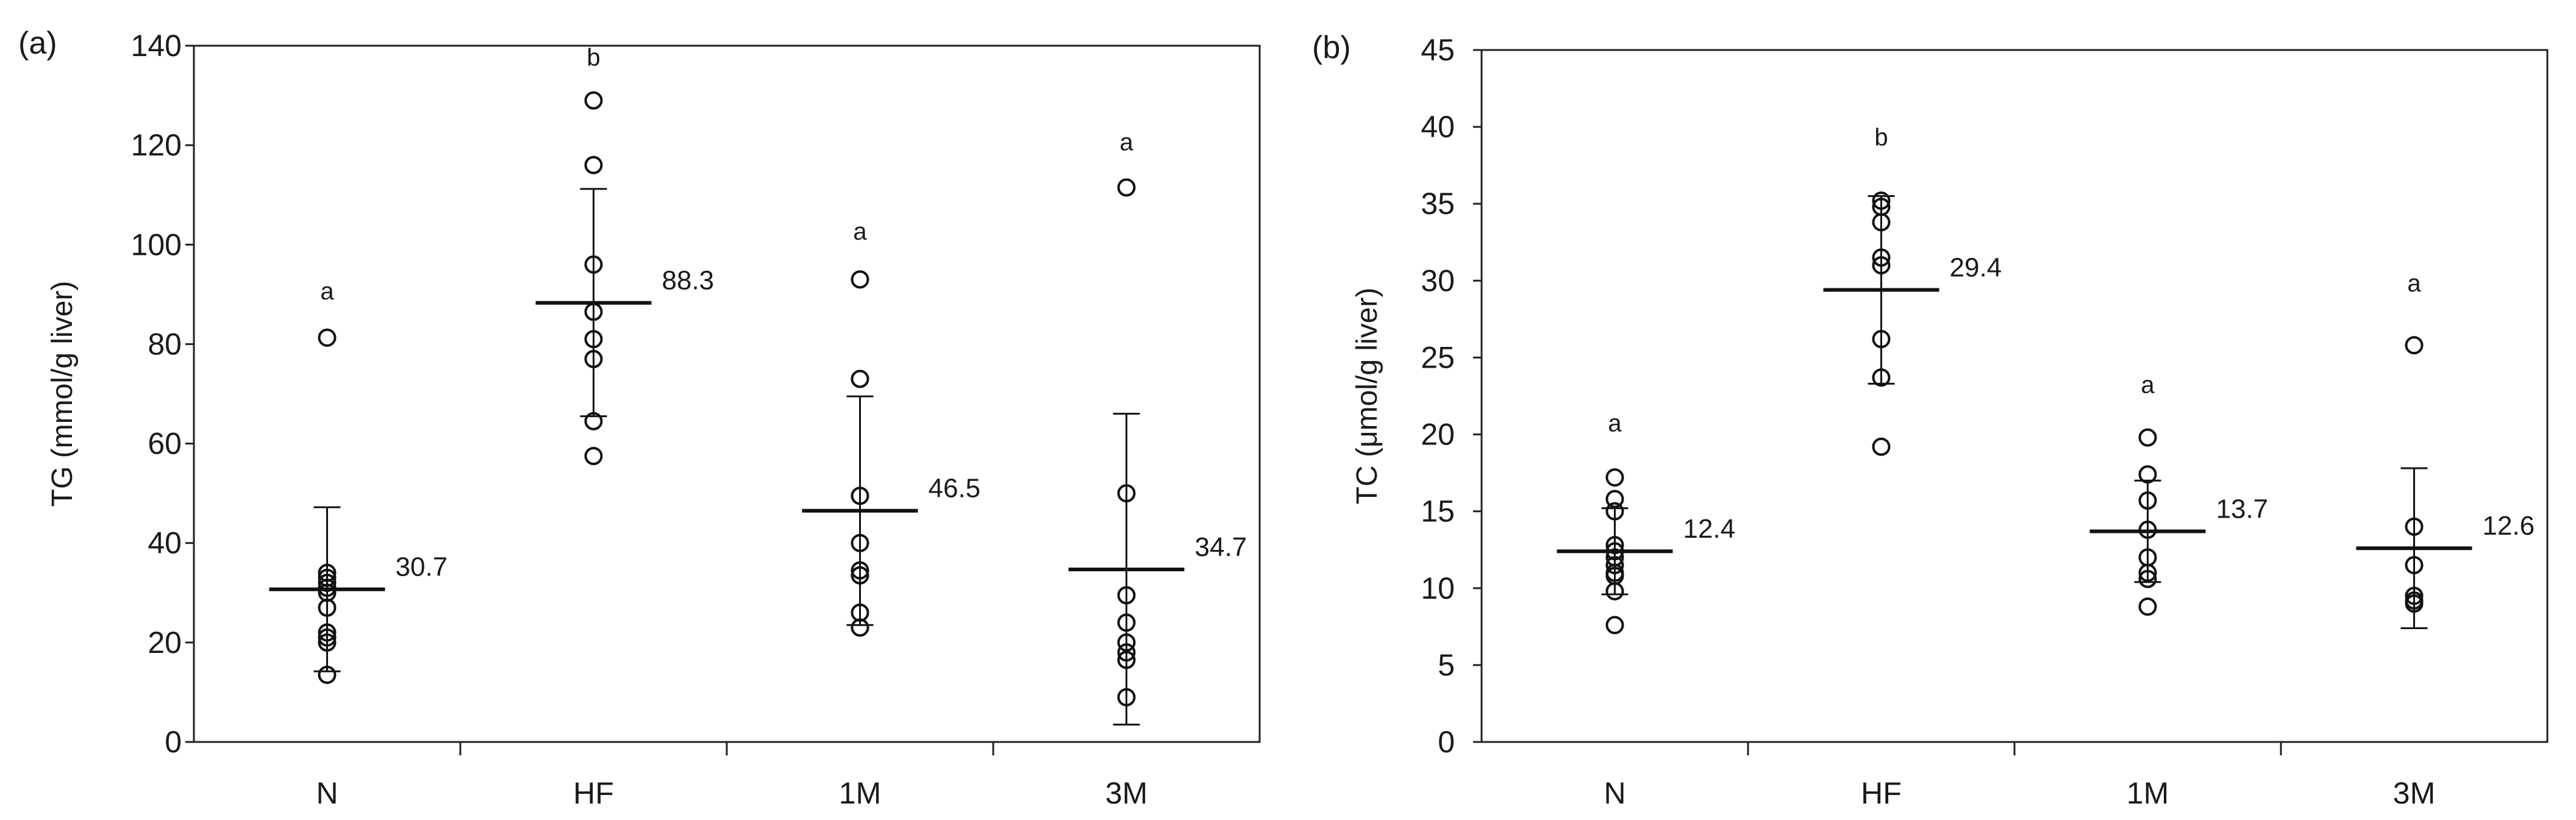 The height and width of the screenshot is (820, 2576). What do you see at coordinates (1367, 396) in the screenshot?
I see `y-axis-label: TC (μmol/g liver)` at bounding box center [1367, 396].